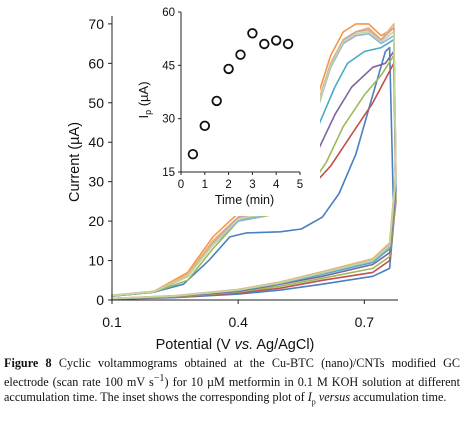 Image resolution: width=466 pixels, height=429 pixels. Describe the element at coordinates (168, 173) in the screenshot. I see `inset-y-tick-label: 15` at that location.